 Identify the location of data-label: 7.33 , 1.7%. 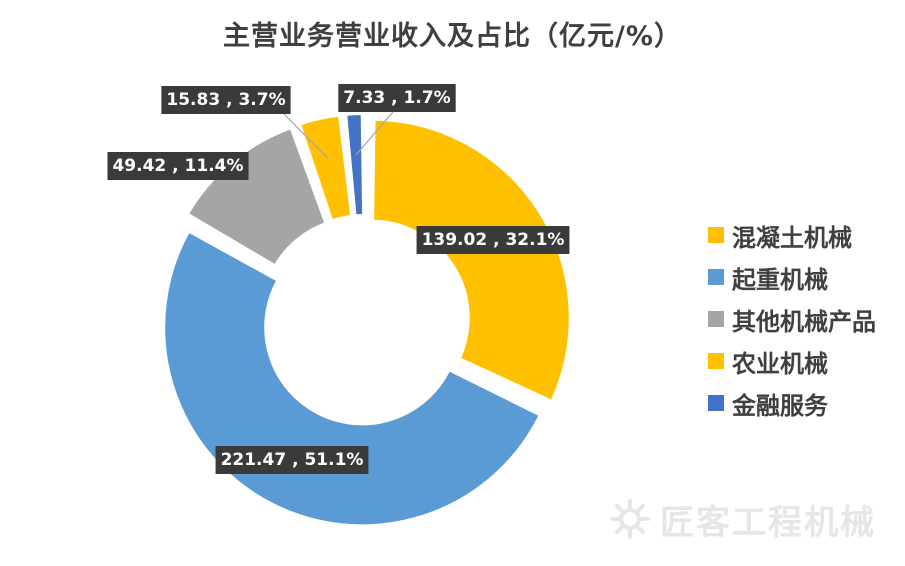
(397, 98).